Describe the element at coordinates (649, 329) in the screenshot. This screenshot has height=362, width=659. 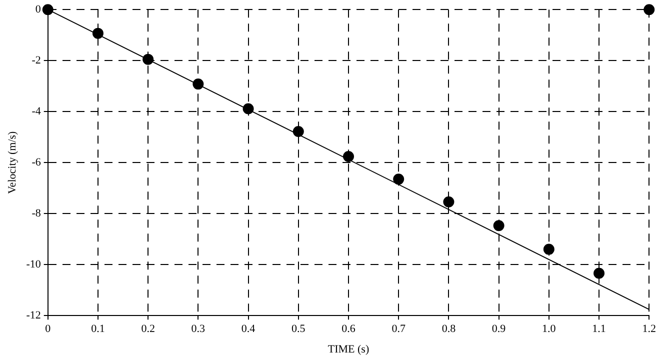
I see `x-tick-label: 1.2` at that location.